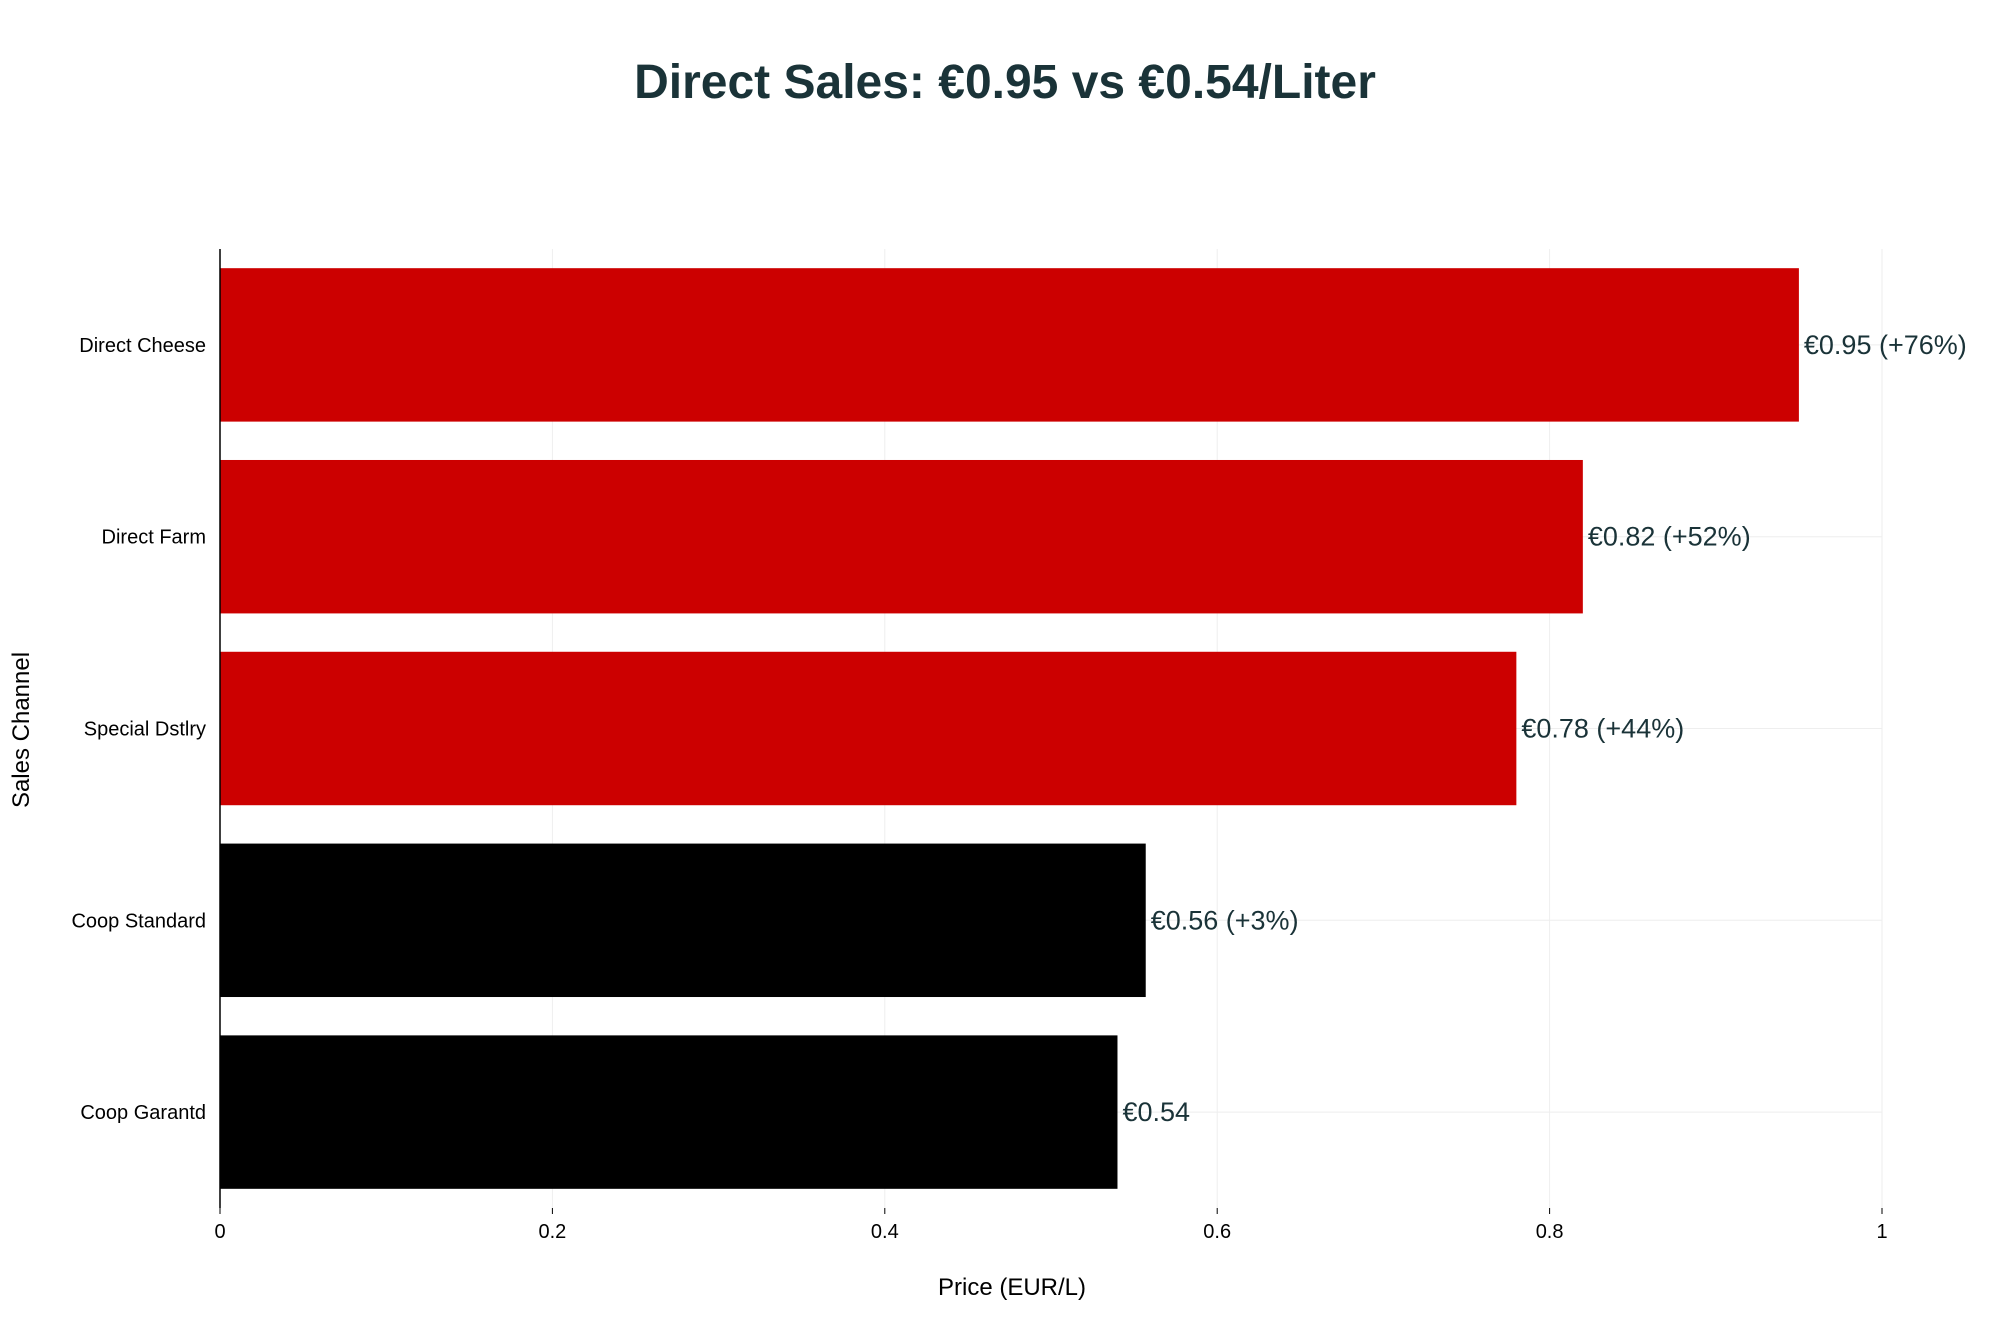 The height and width of the screenshot is (1338, 2000). What do you see at coordinates (219, 1232) in the screenshot?
I see `x-tick-label: 0` at bounding box center [219, 1232].